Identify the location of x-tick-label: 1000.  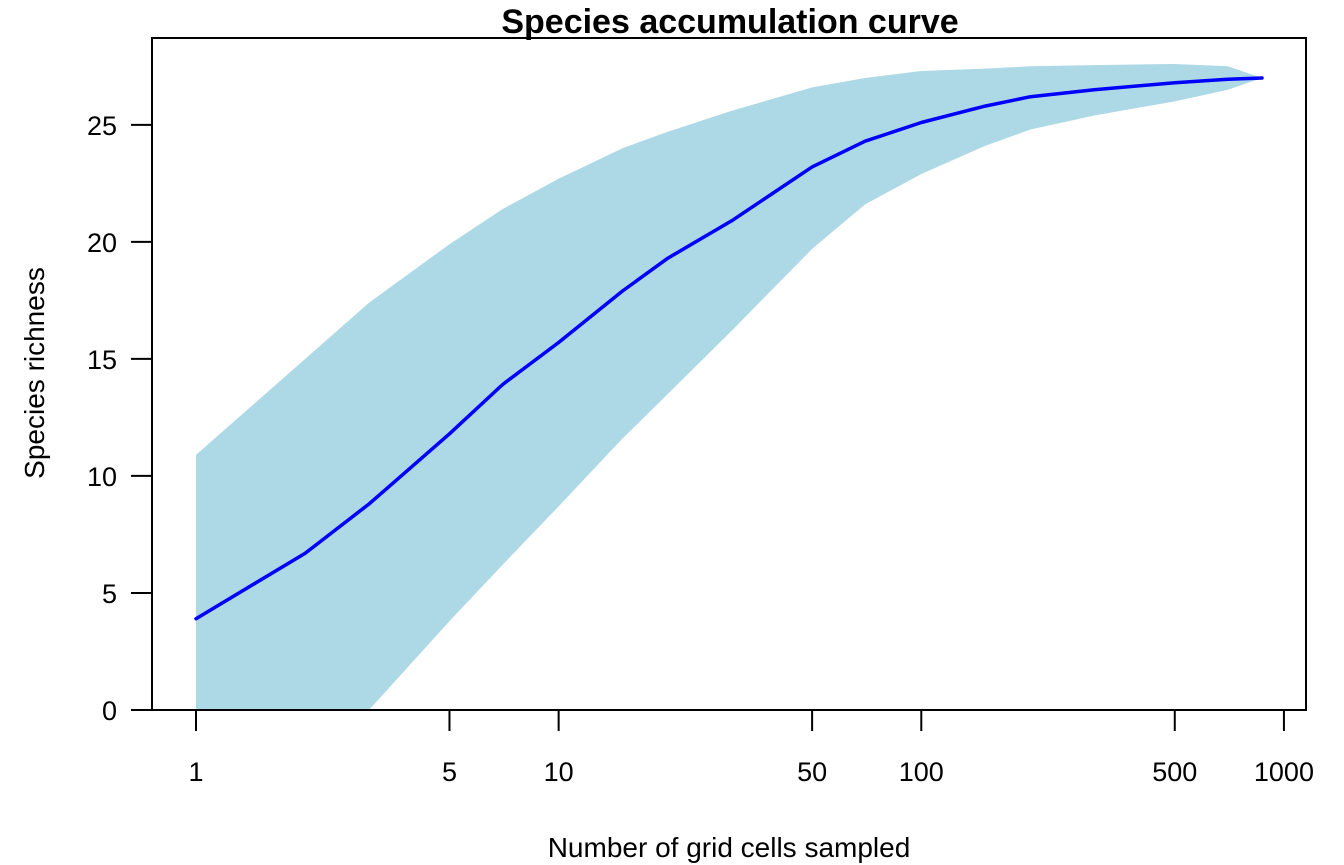
(1284, 772).